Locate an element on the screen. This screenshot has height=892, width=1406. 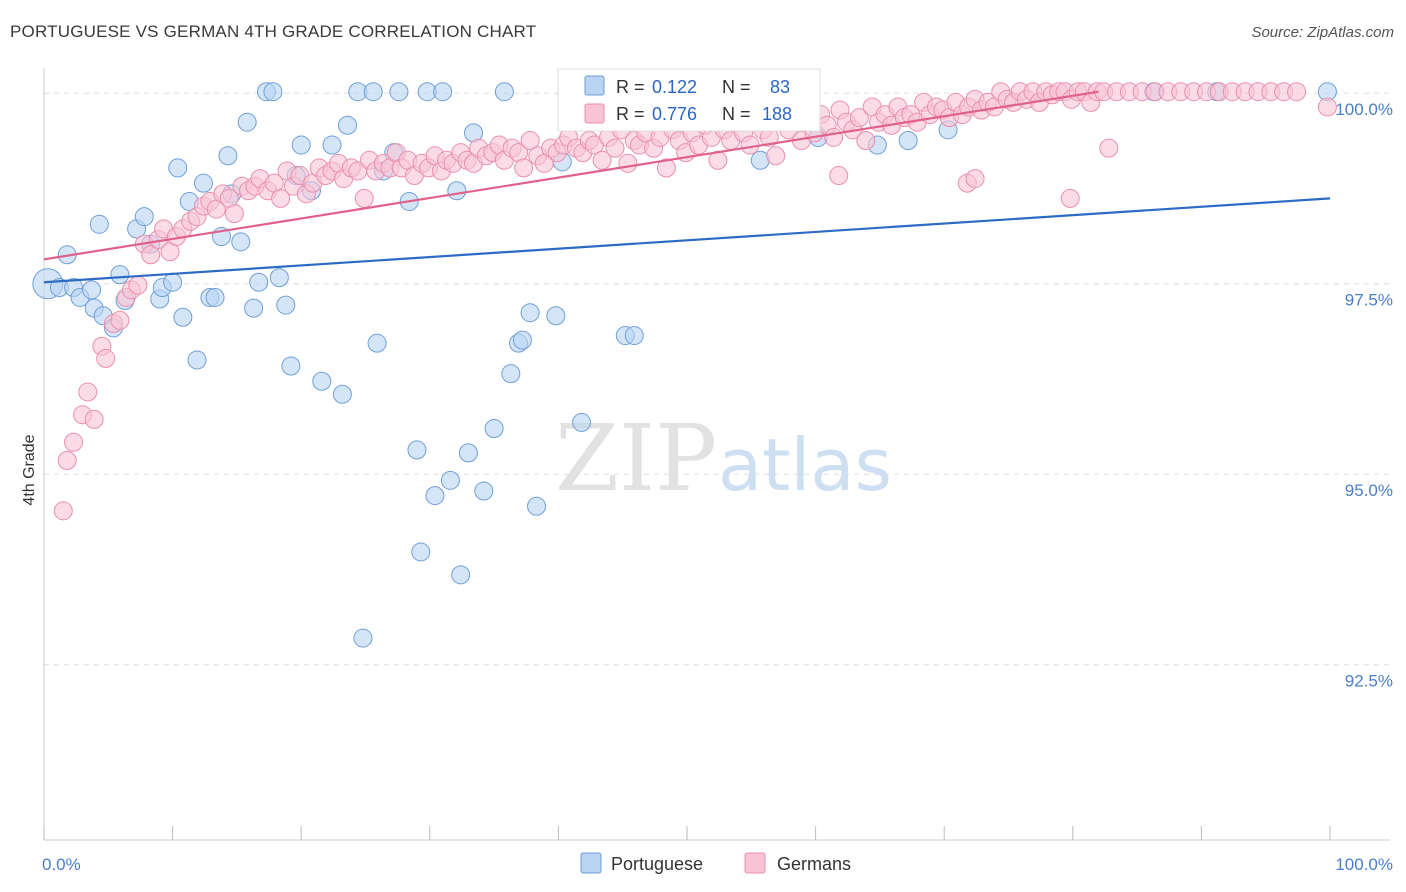
y-tick-label-3: 100.0% is located at coordinates (1364, 109).